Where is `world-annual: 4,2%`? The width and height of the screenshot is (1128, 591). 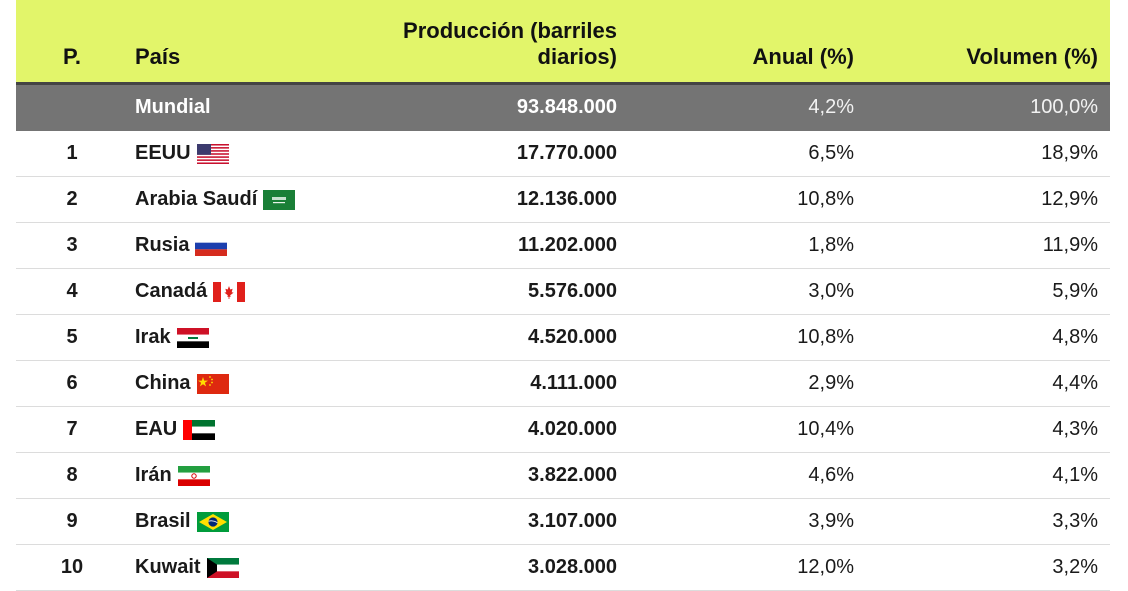
world-annual: 4,2% is located at coordinates (831, 107).